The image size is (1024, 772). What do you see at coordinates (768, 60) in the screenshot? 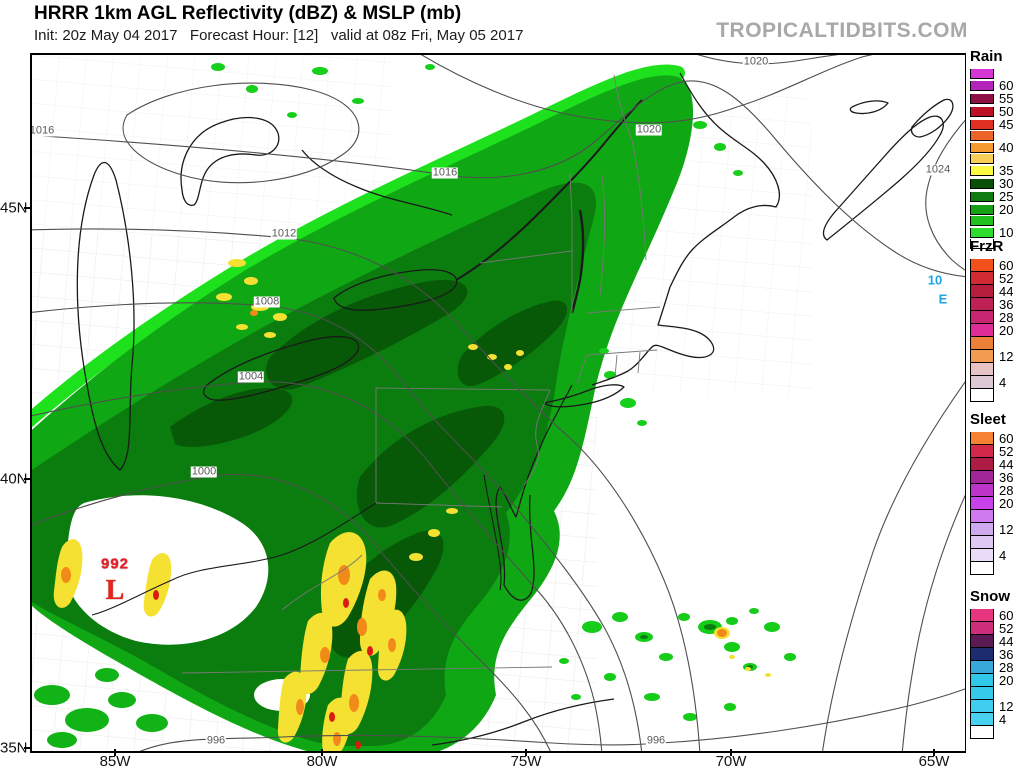
I see `contour-1020b` at bounding box center [768, 60].